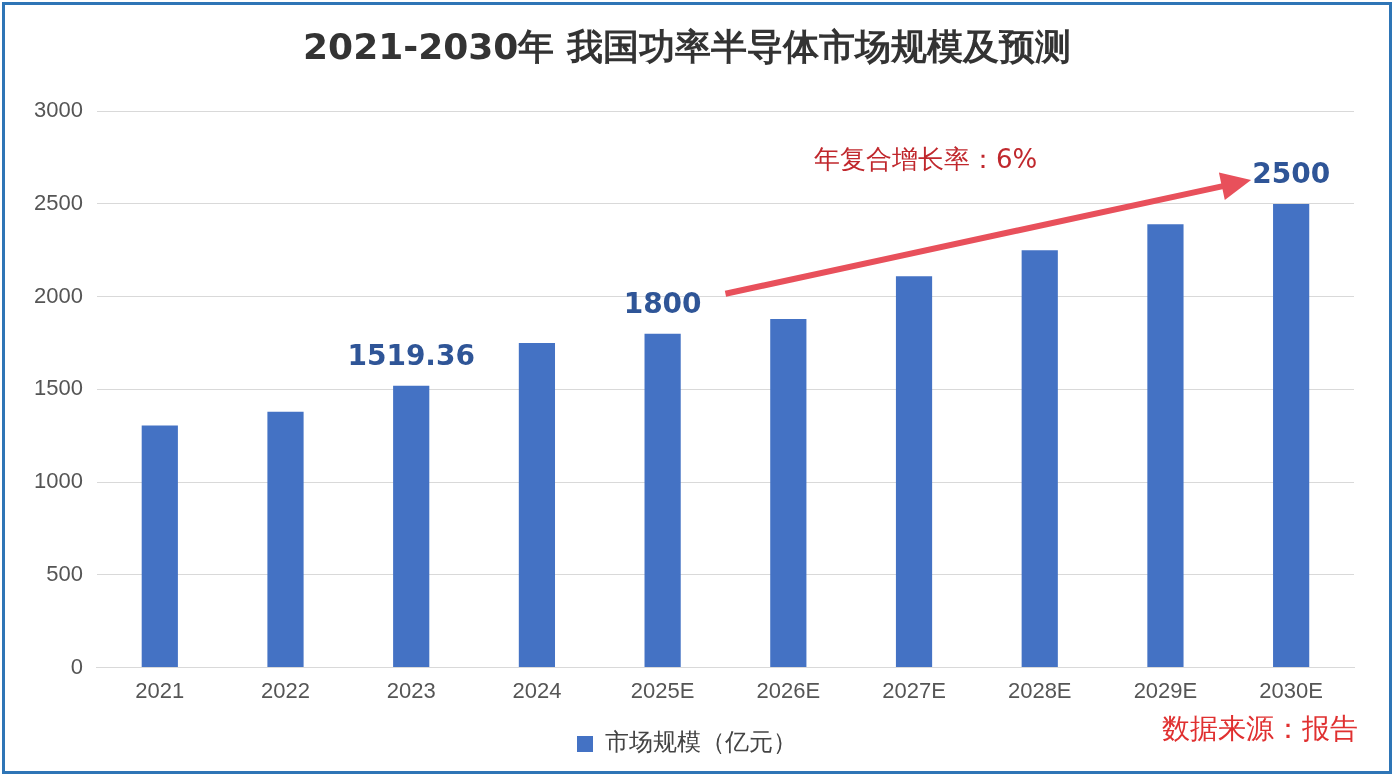 The height and width of the screenshot is (776, 1394). Describe the element at coordinates (1039, 690) in the screenshot. I see `x-tick-label: 2028E` at that location.